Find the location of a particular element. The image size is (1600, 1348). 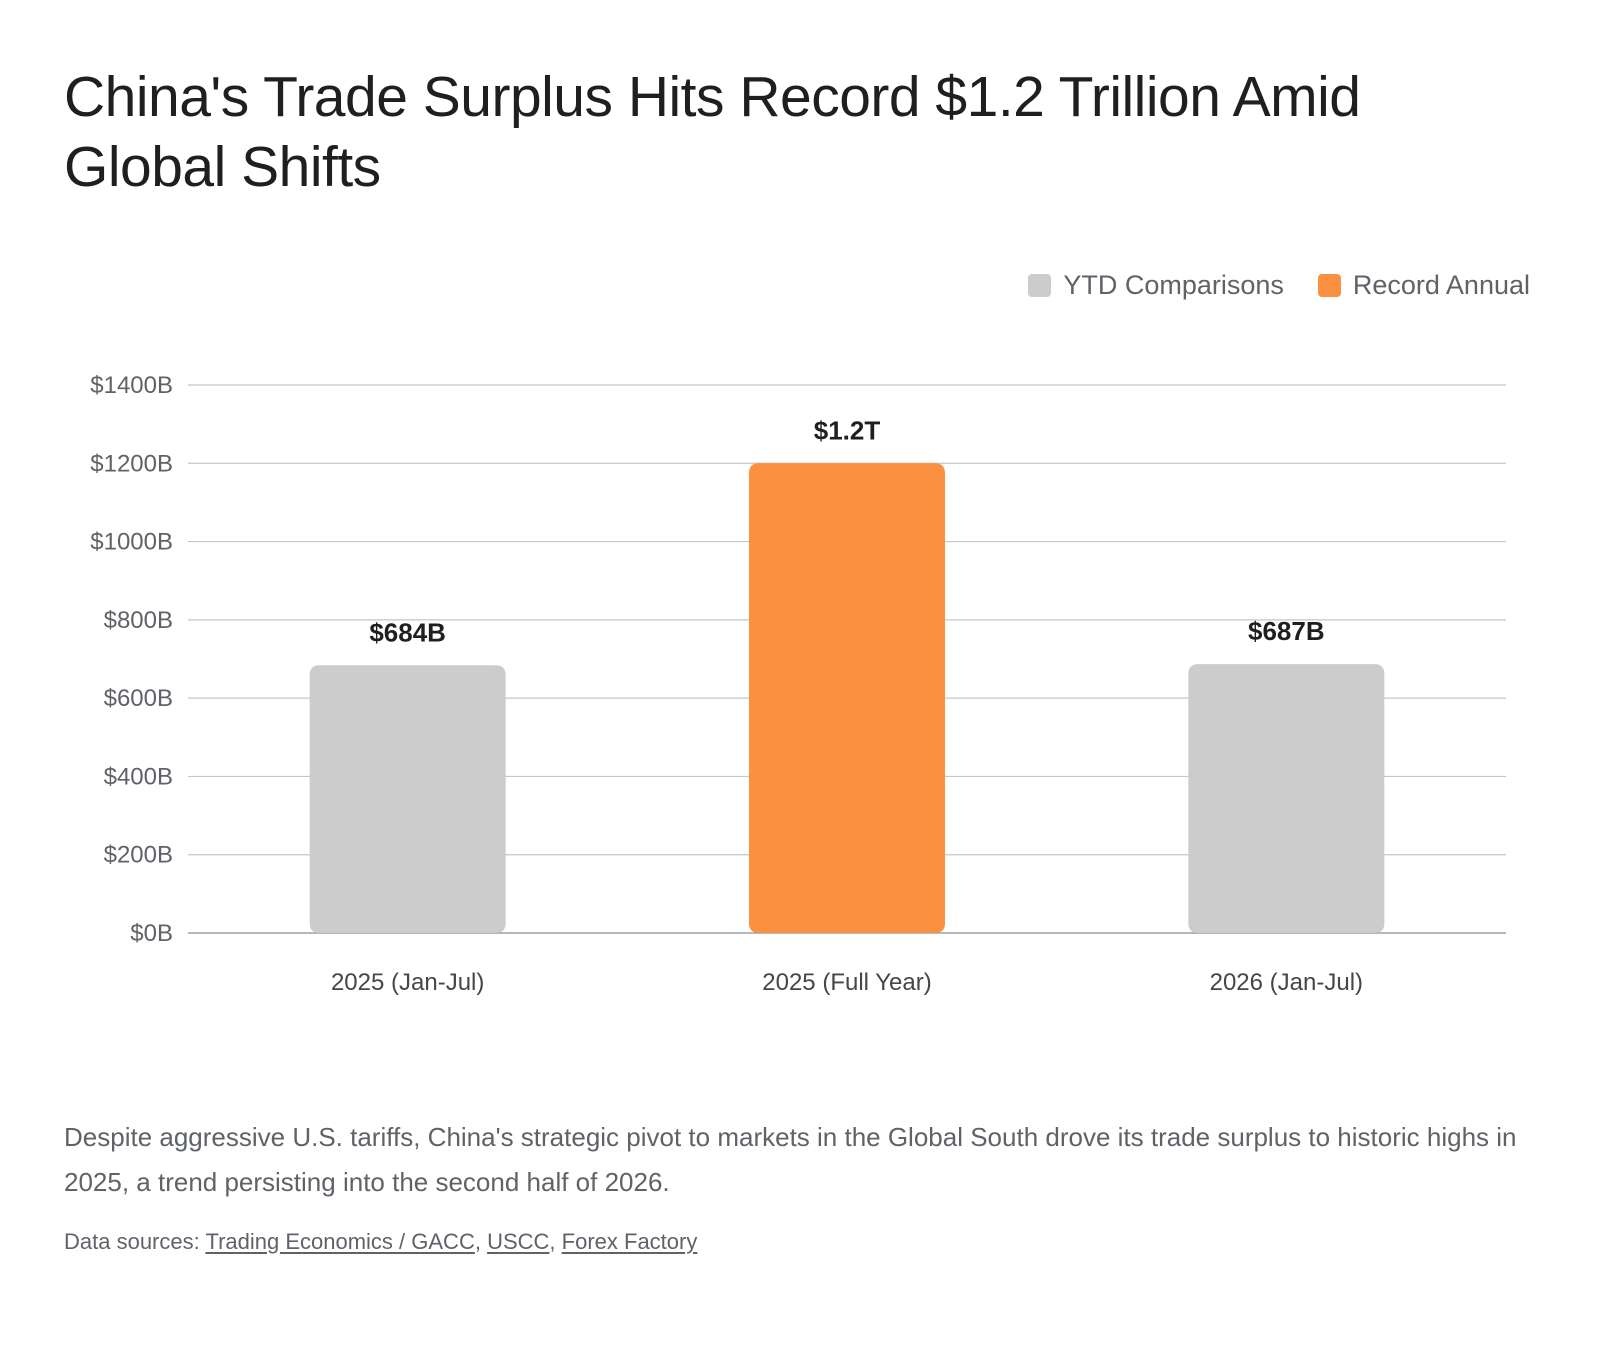

legend-label-ytd: YTD Comparisons is located at coordinates (1173, 285).